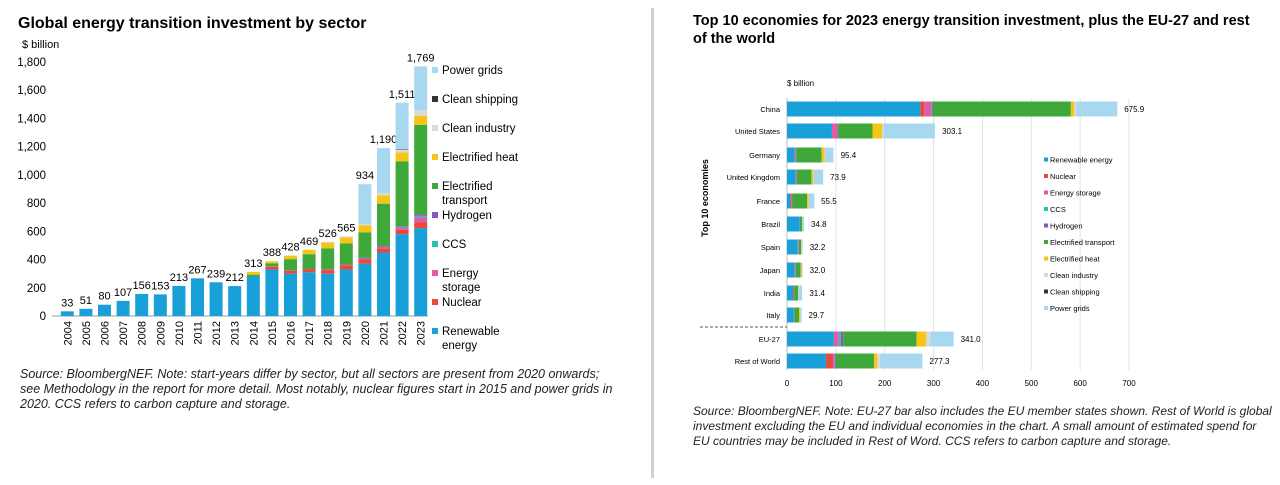 This screenshot has height=485, width=1280. What do you see at coordinates (309, 242) in the screenshot?
I see `bar-total-label: 469` at bounding box center [309, 242].